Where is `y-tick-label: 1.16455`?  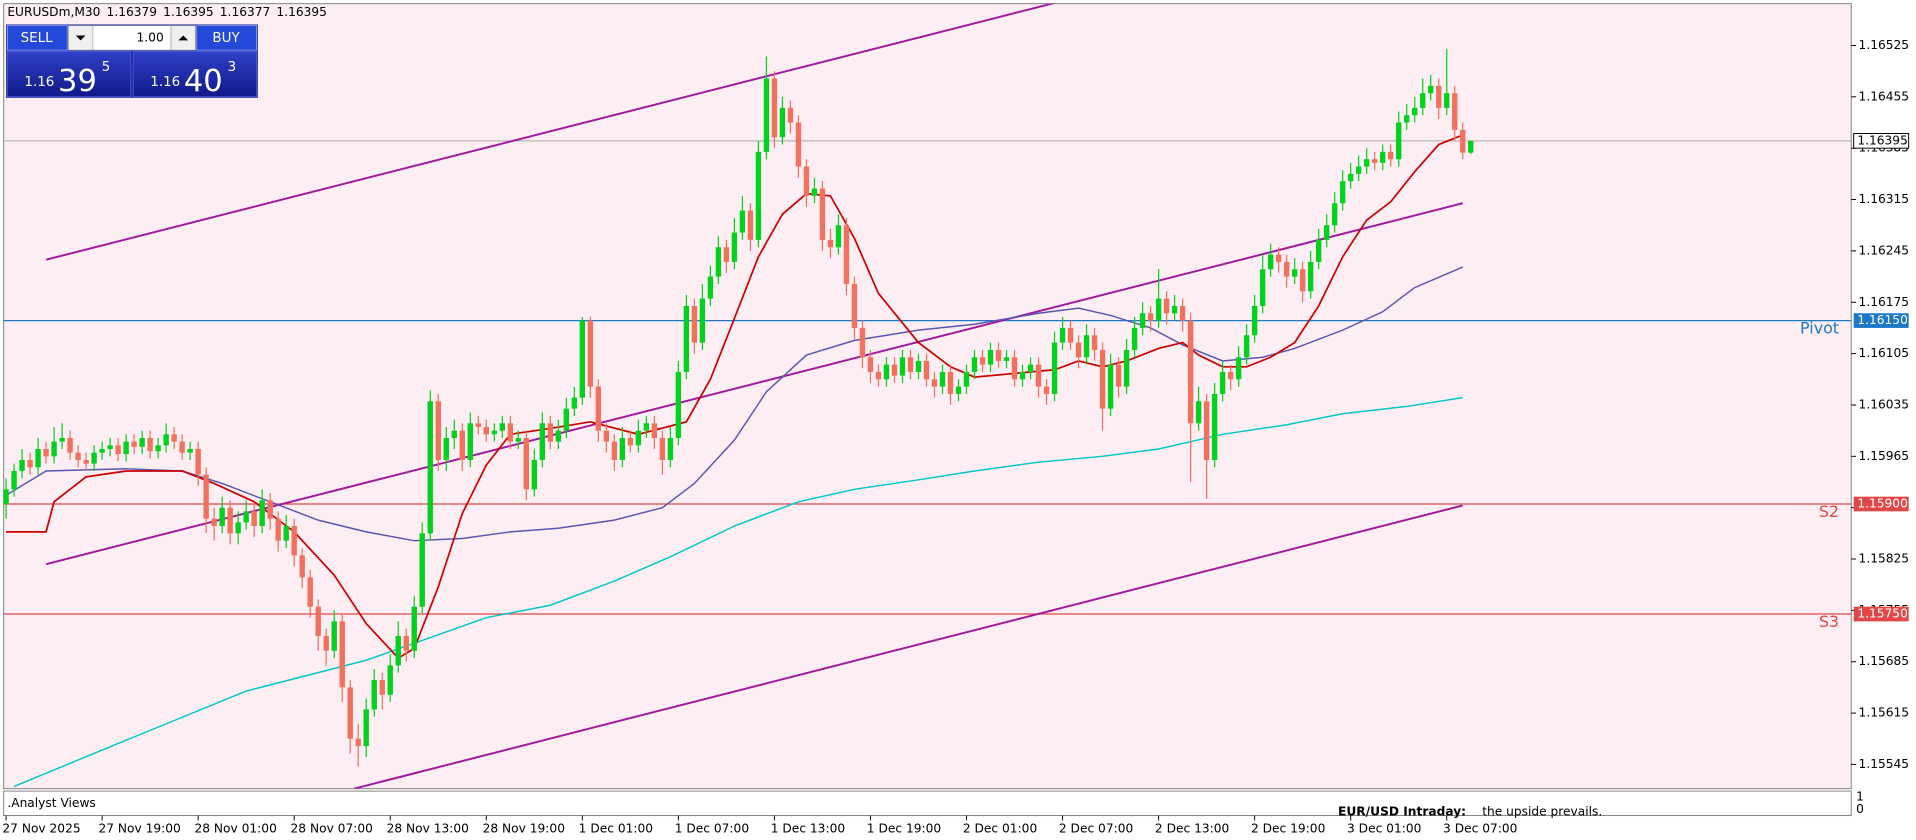
y-tick-label: 1.16455 is located at coordinates (1884, 96).